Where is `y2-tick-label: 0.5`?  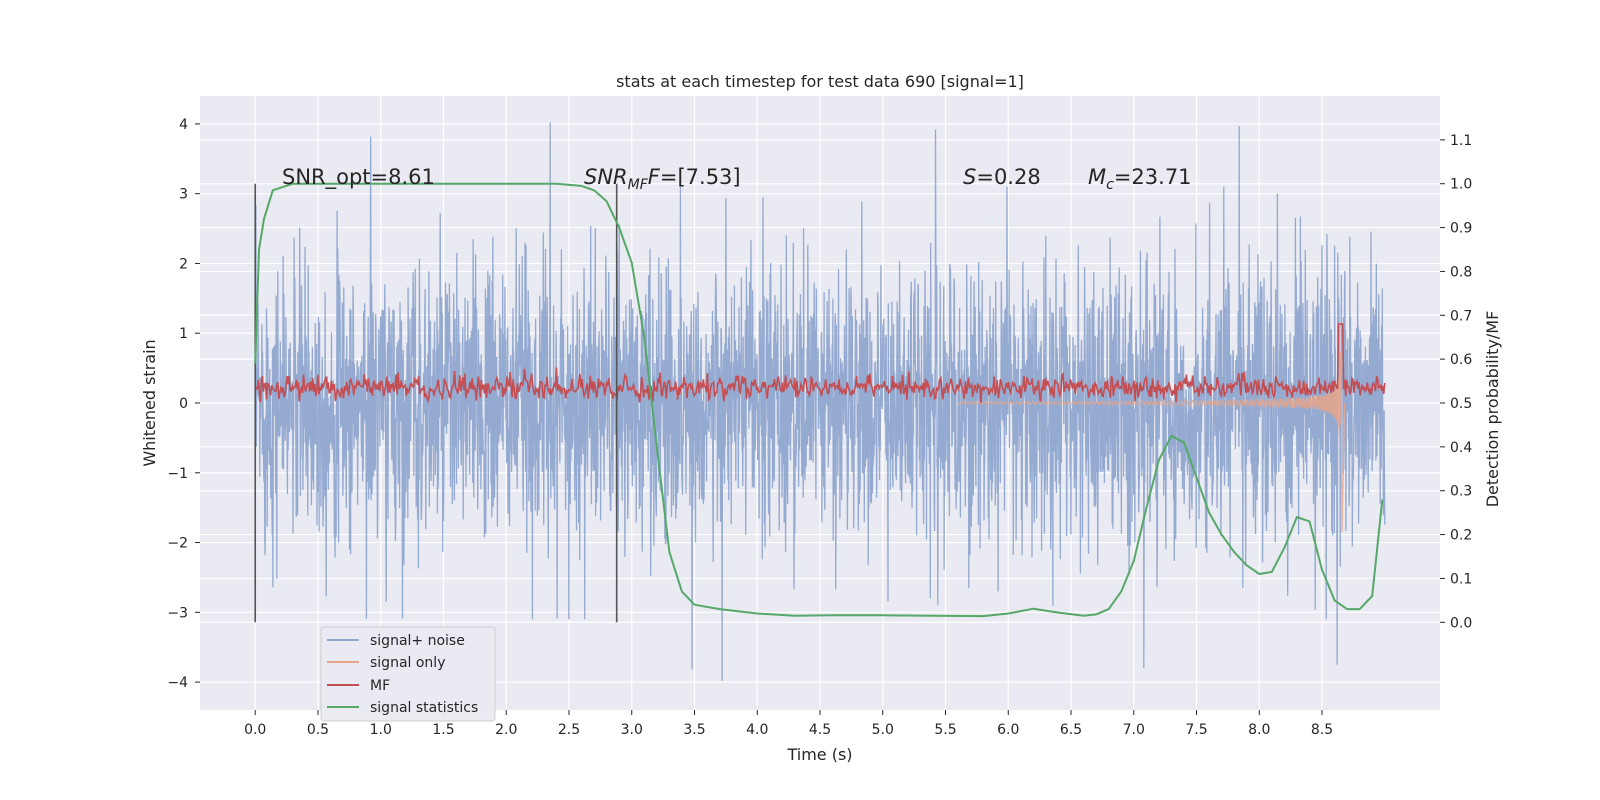 y2-tick-label: 0.5 is located at coordinates (1461, 404).